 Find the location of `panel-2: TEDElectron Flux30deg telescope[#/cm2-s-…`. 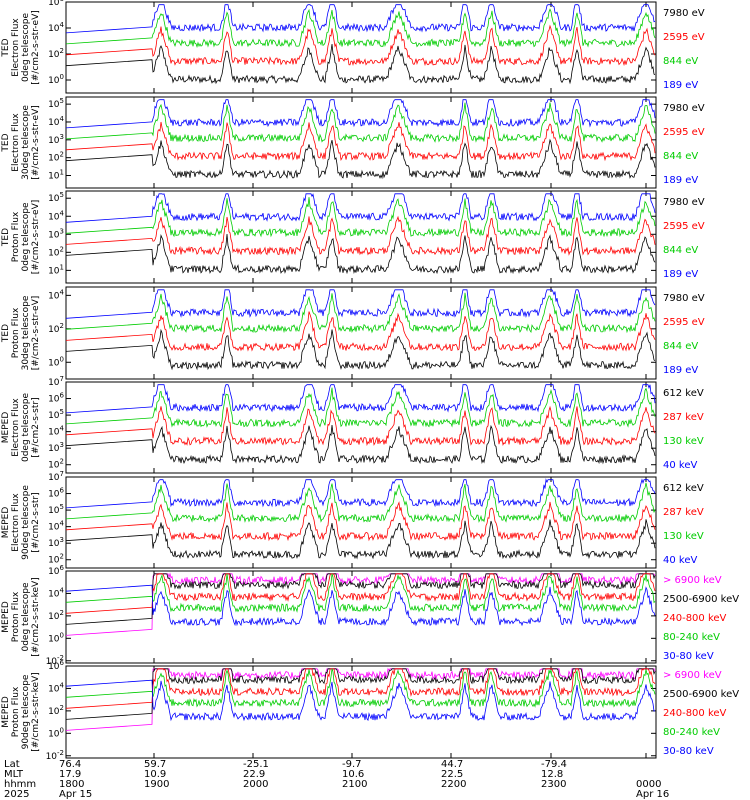

panel-2: TEDElectron Flux30deg telescope[#/cm2-s-… is located at coordinates (353, 142).